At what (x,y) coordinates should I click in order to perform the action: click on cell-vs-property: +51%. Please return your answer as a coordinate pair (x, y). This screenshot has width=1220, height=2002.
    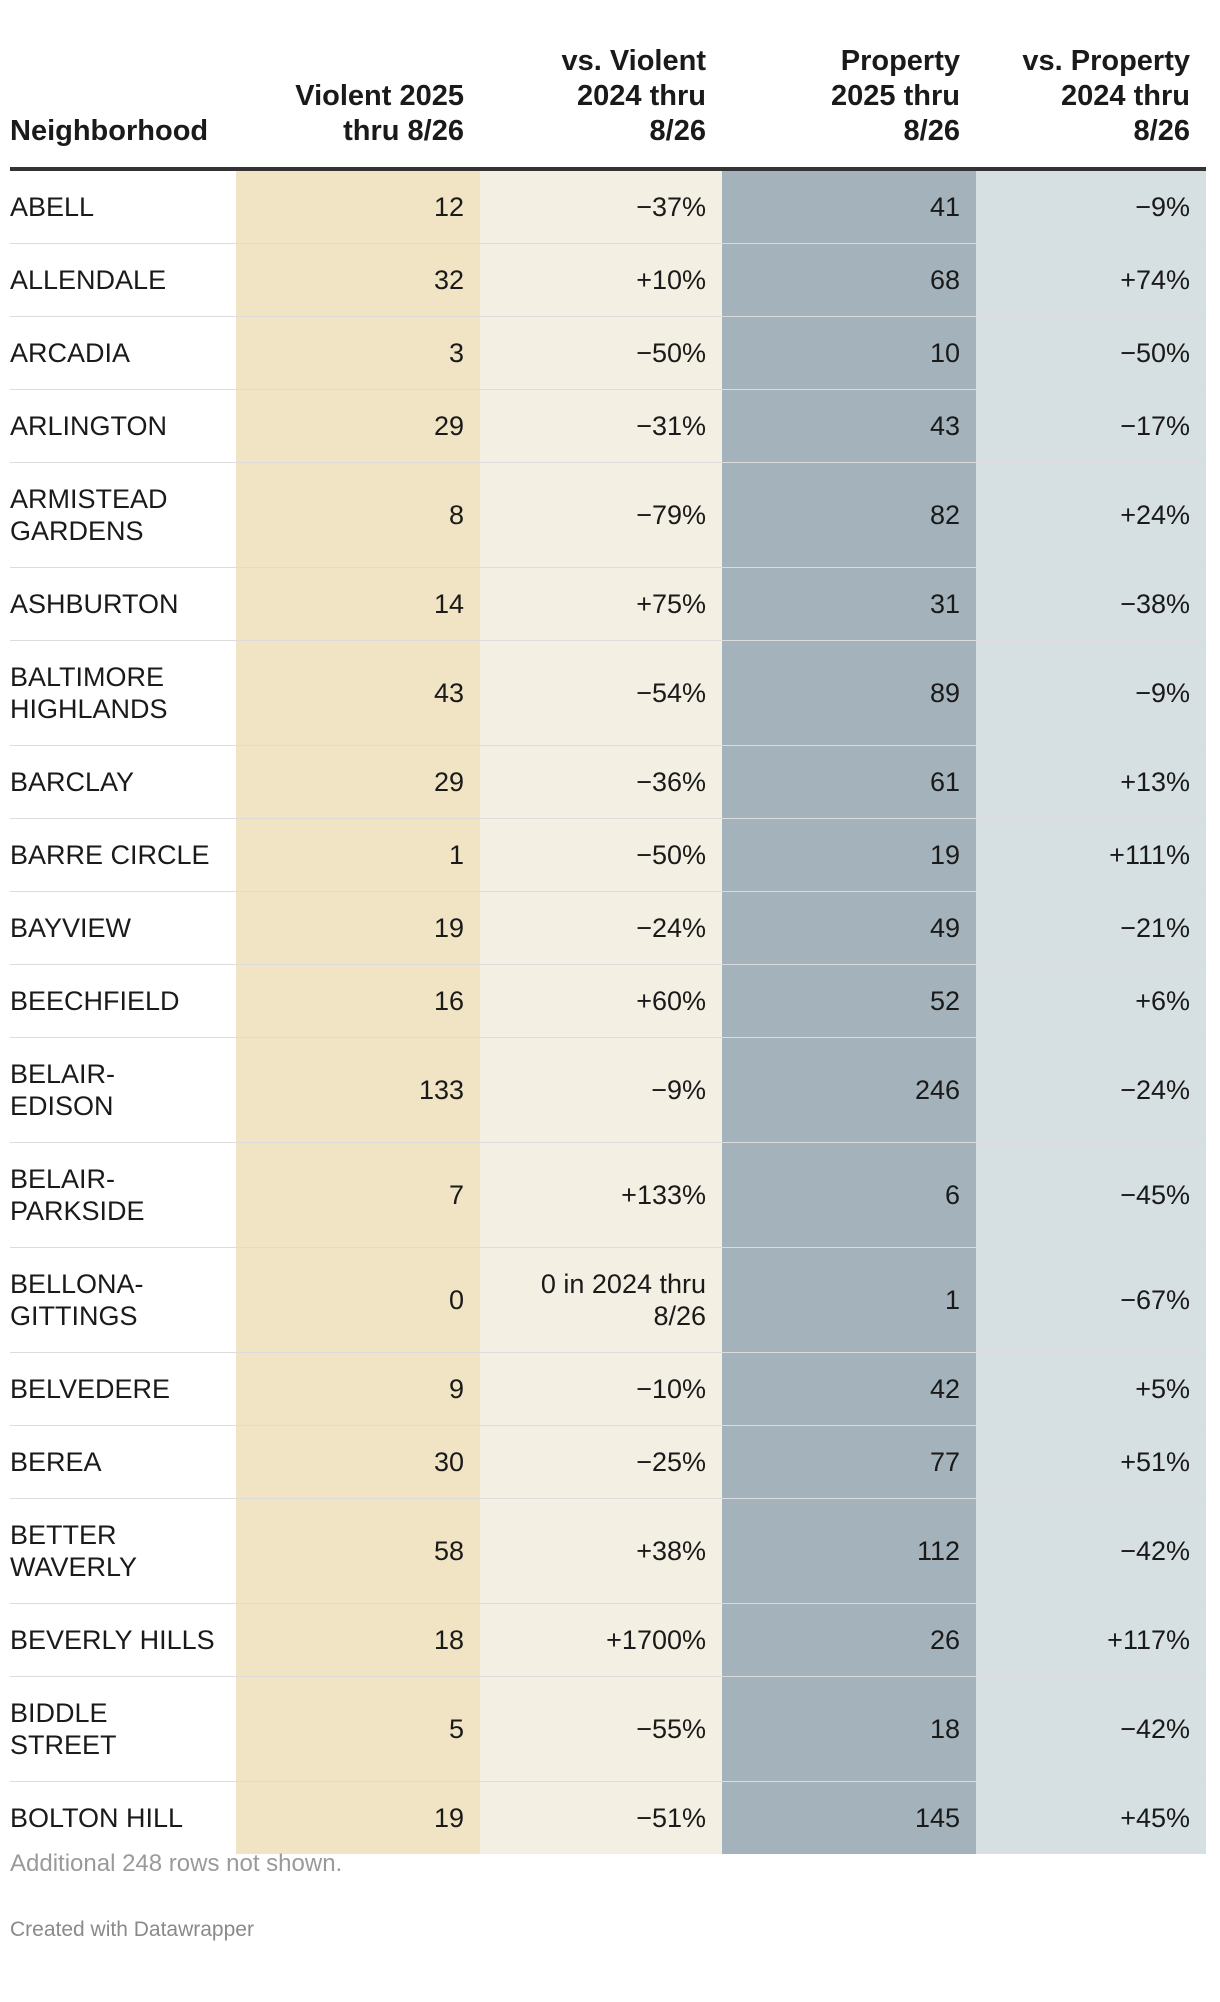
    Looking at the image, I should click on (1091, 1462).